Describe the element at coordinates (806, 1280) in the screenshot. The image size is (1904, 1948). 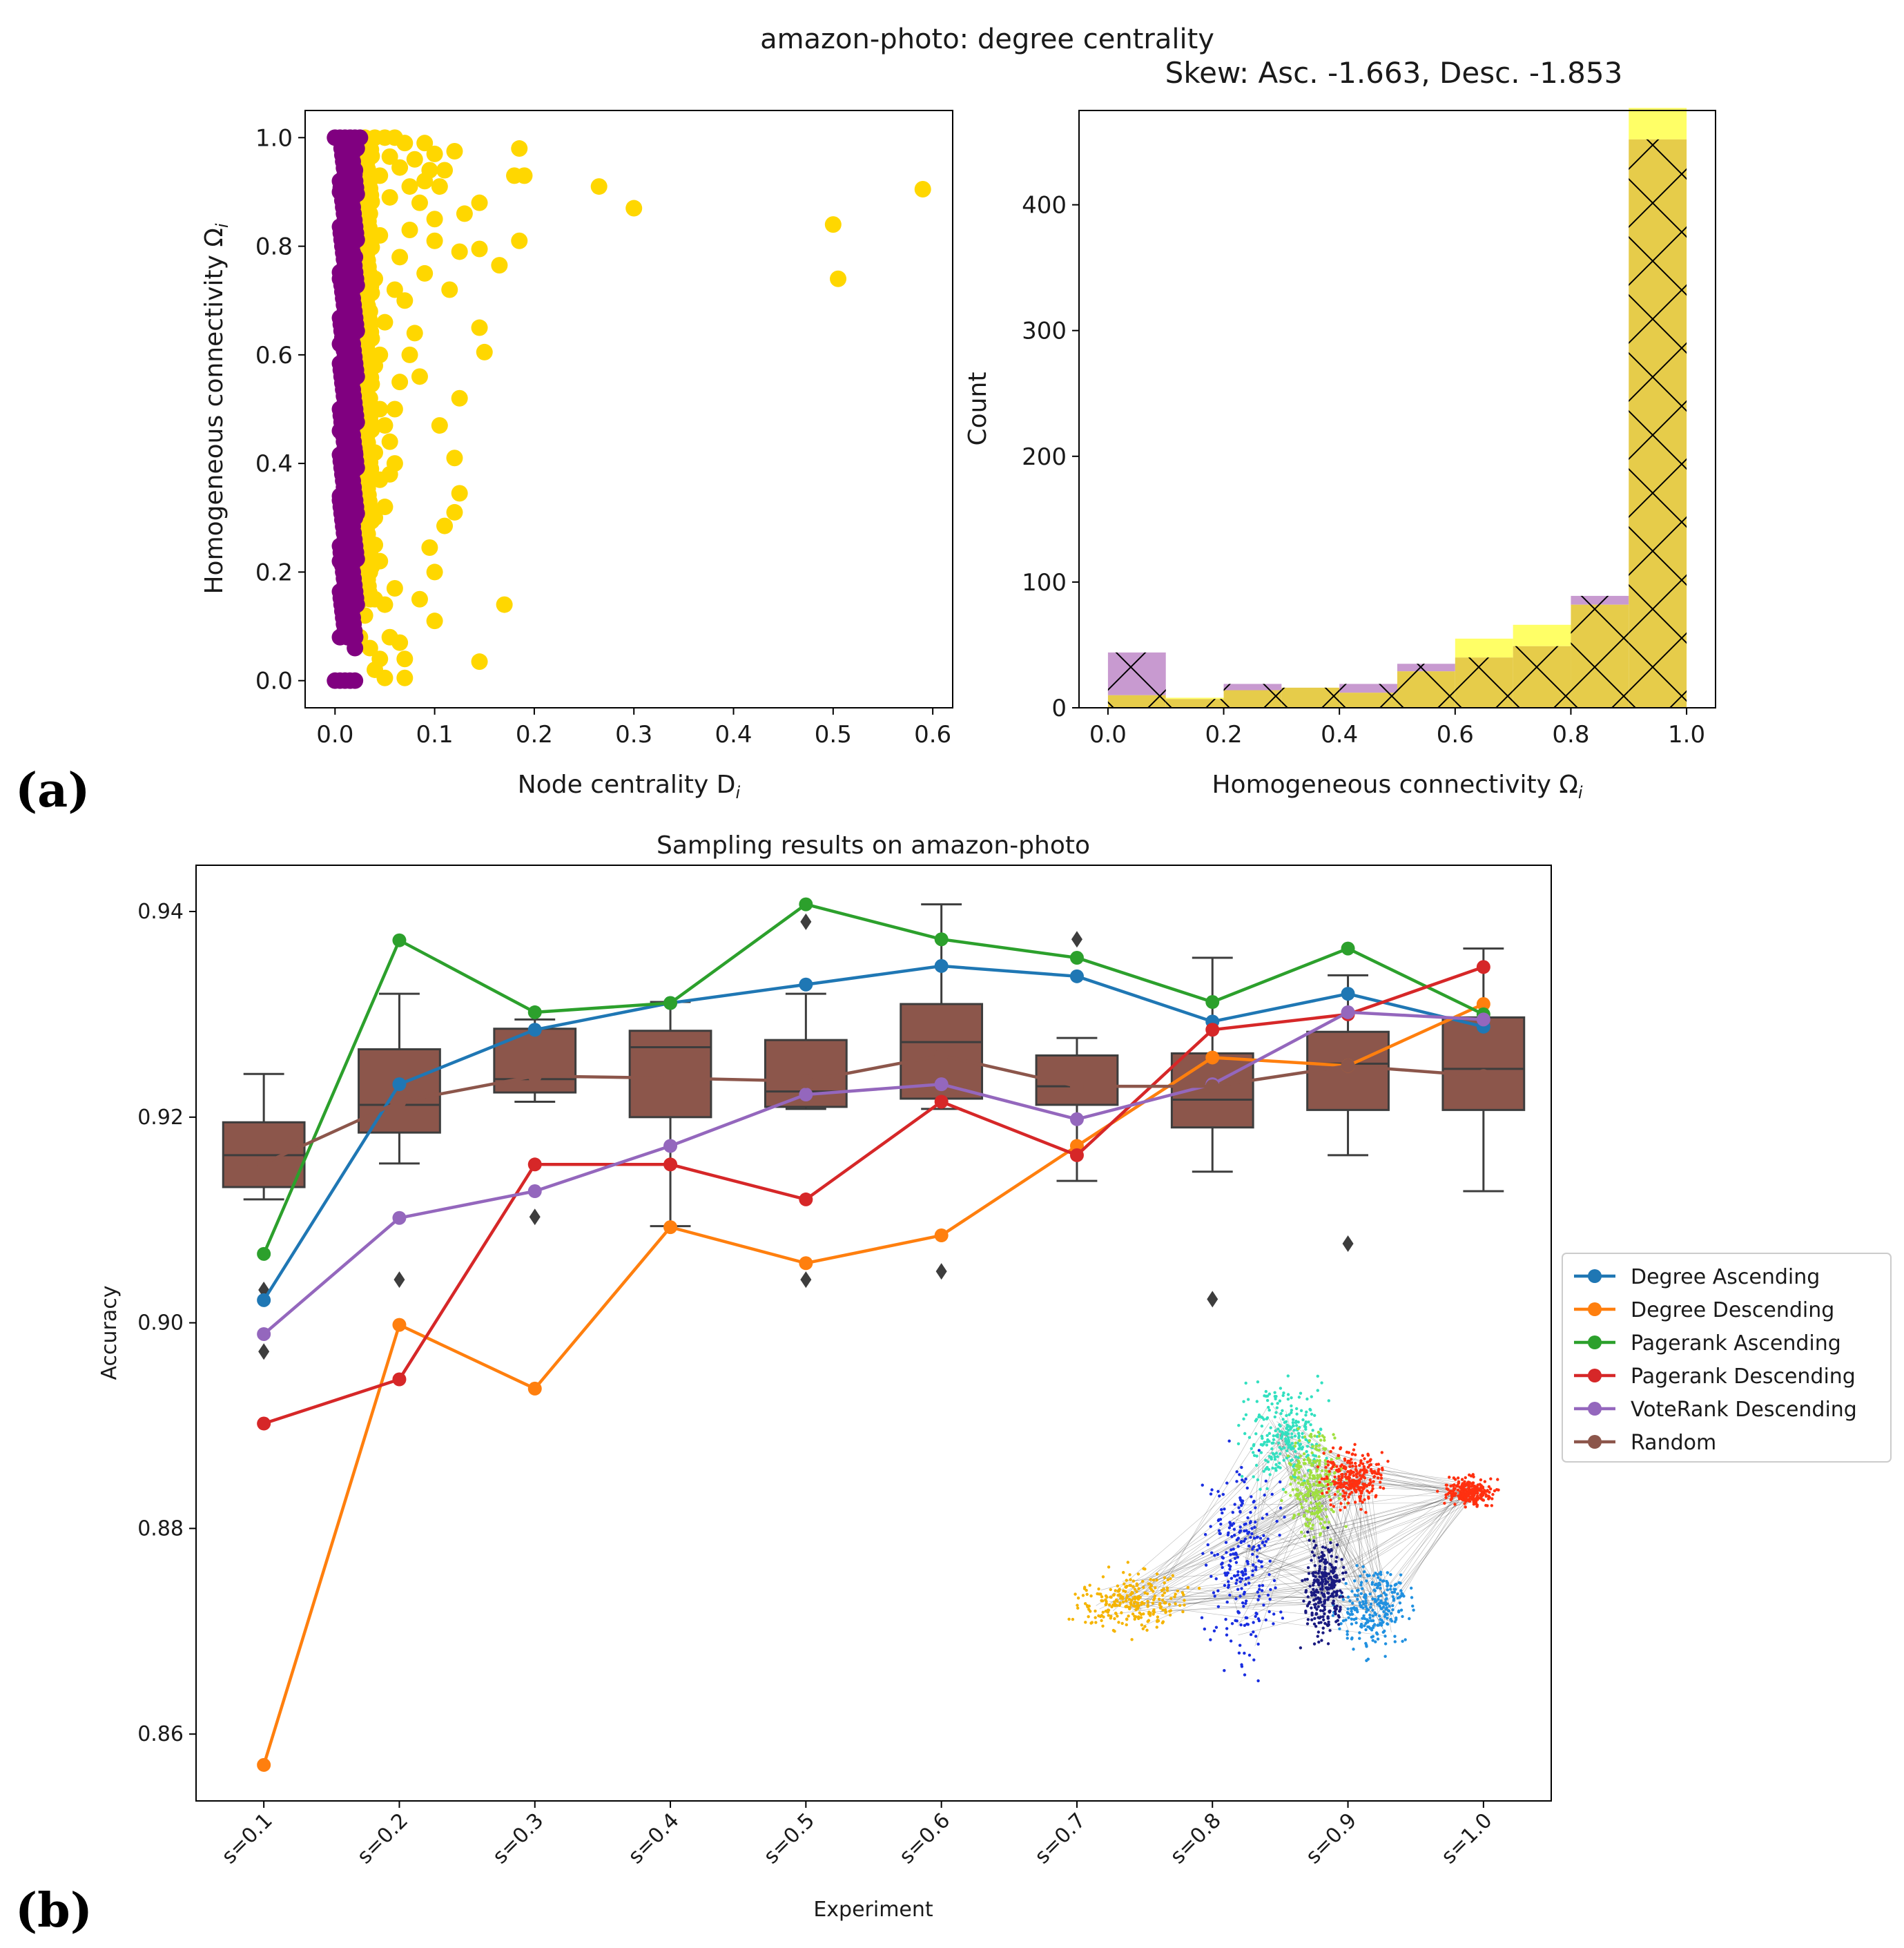
I see `boxplot-outlier` at that location.